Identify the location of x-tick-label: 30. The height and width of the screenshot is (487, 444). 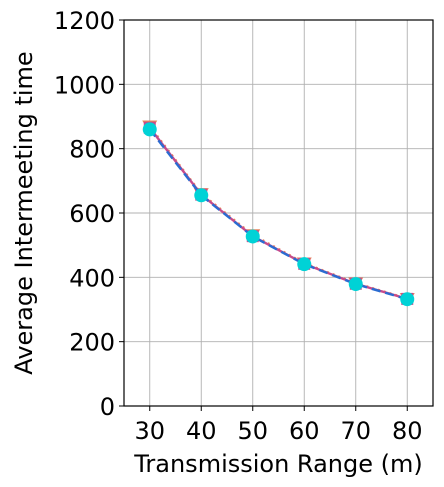
(149, 431).